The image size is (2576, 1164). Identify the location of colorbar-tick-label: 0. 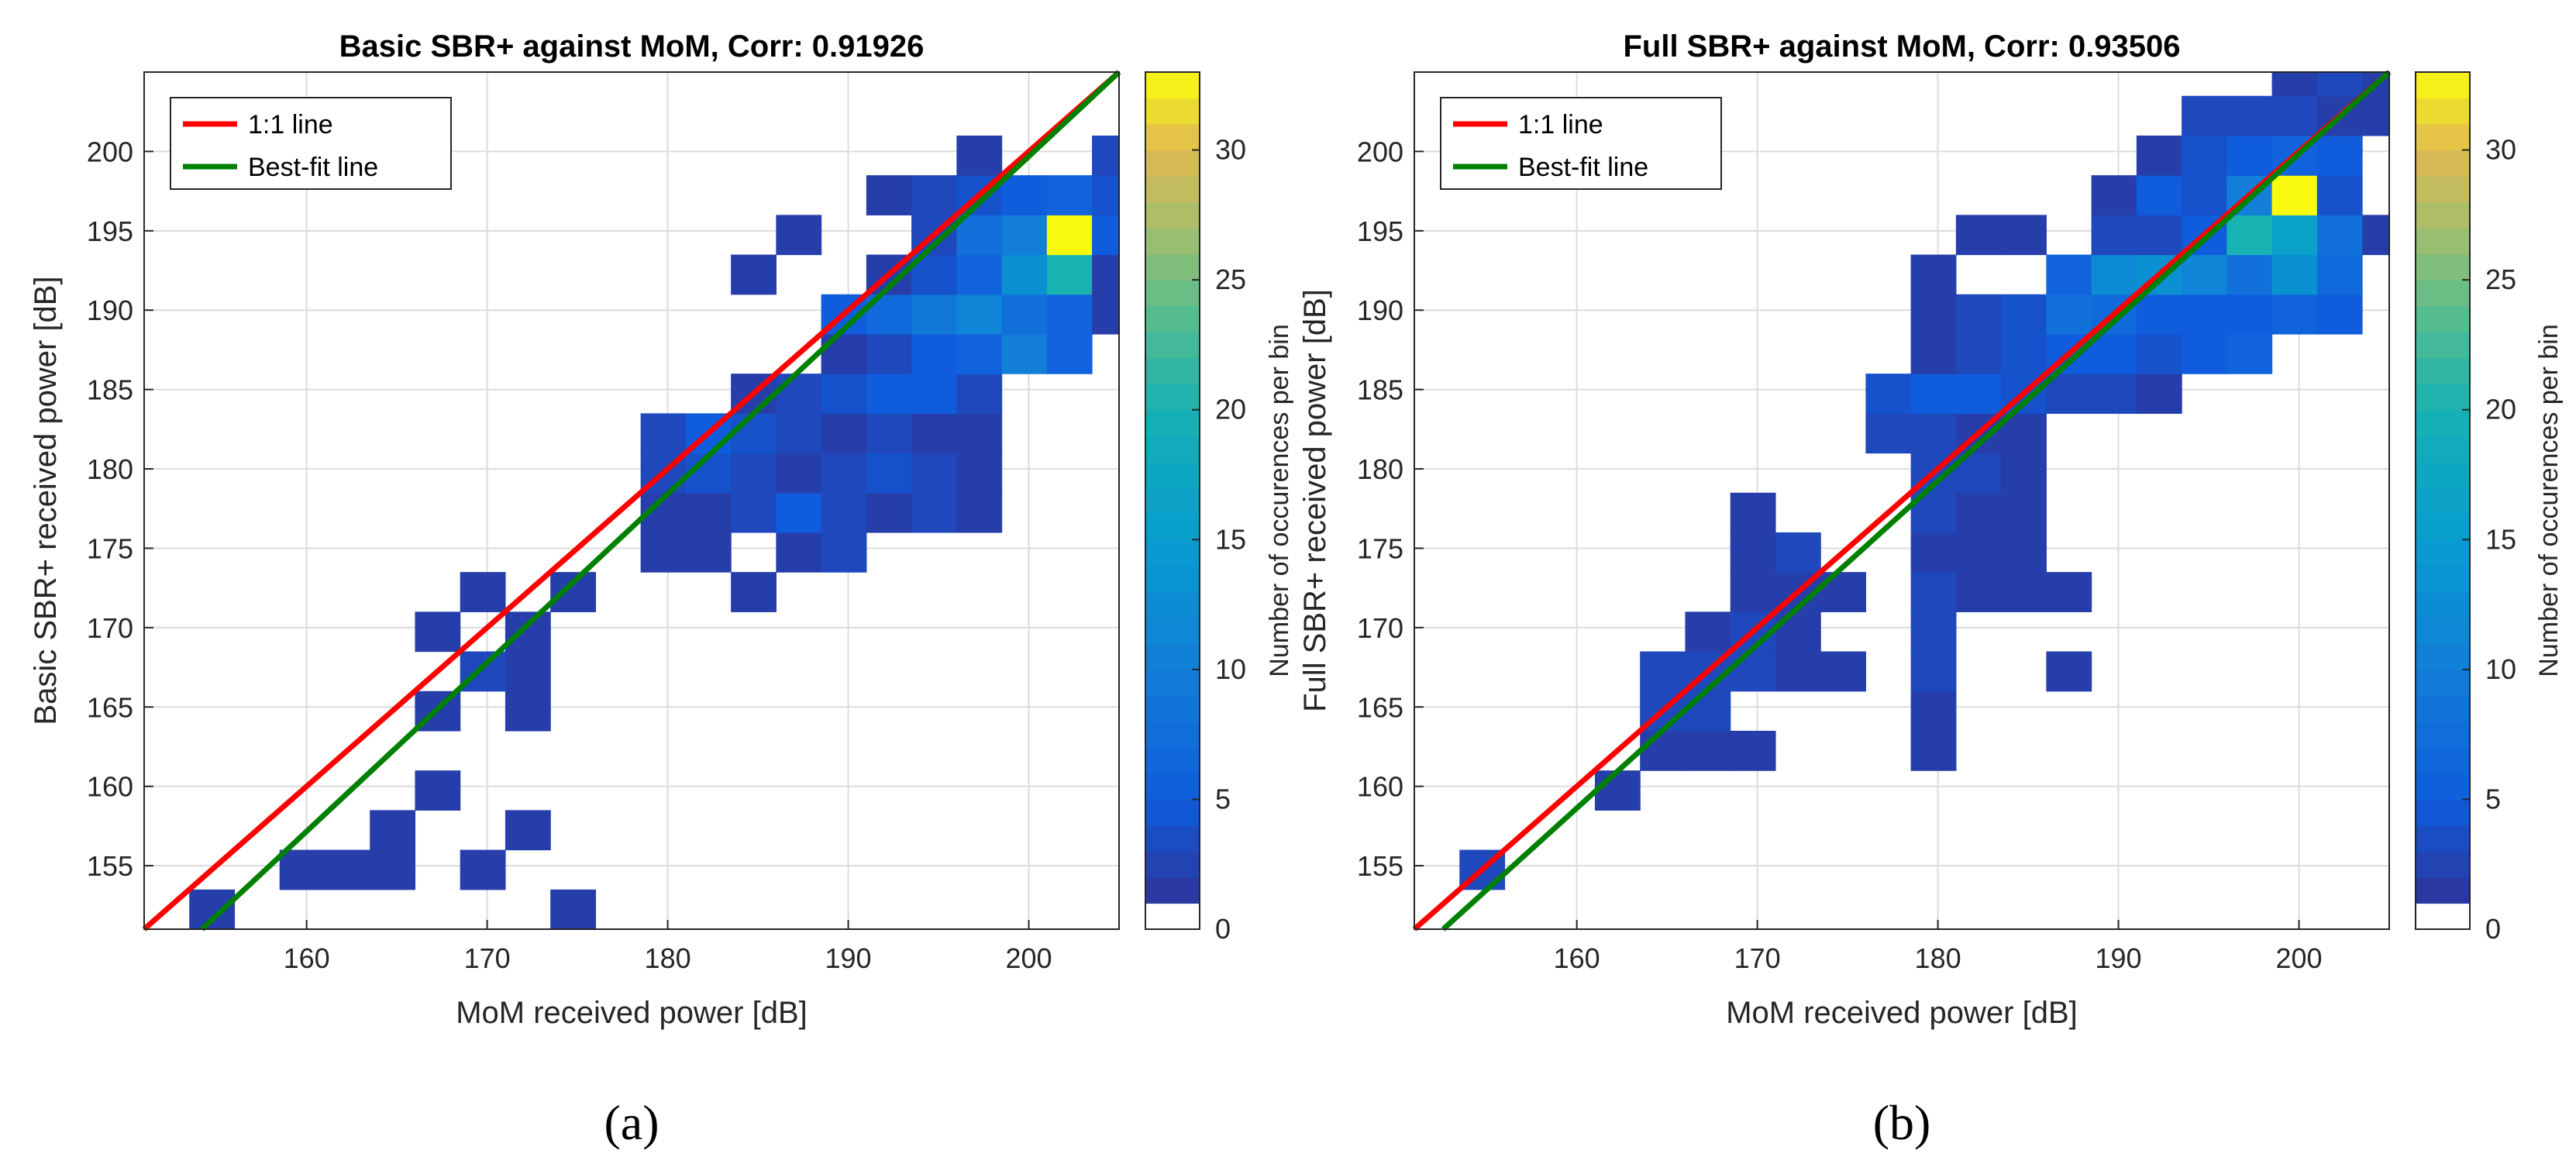
(1223, 929).